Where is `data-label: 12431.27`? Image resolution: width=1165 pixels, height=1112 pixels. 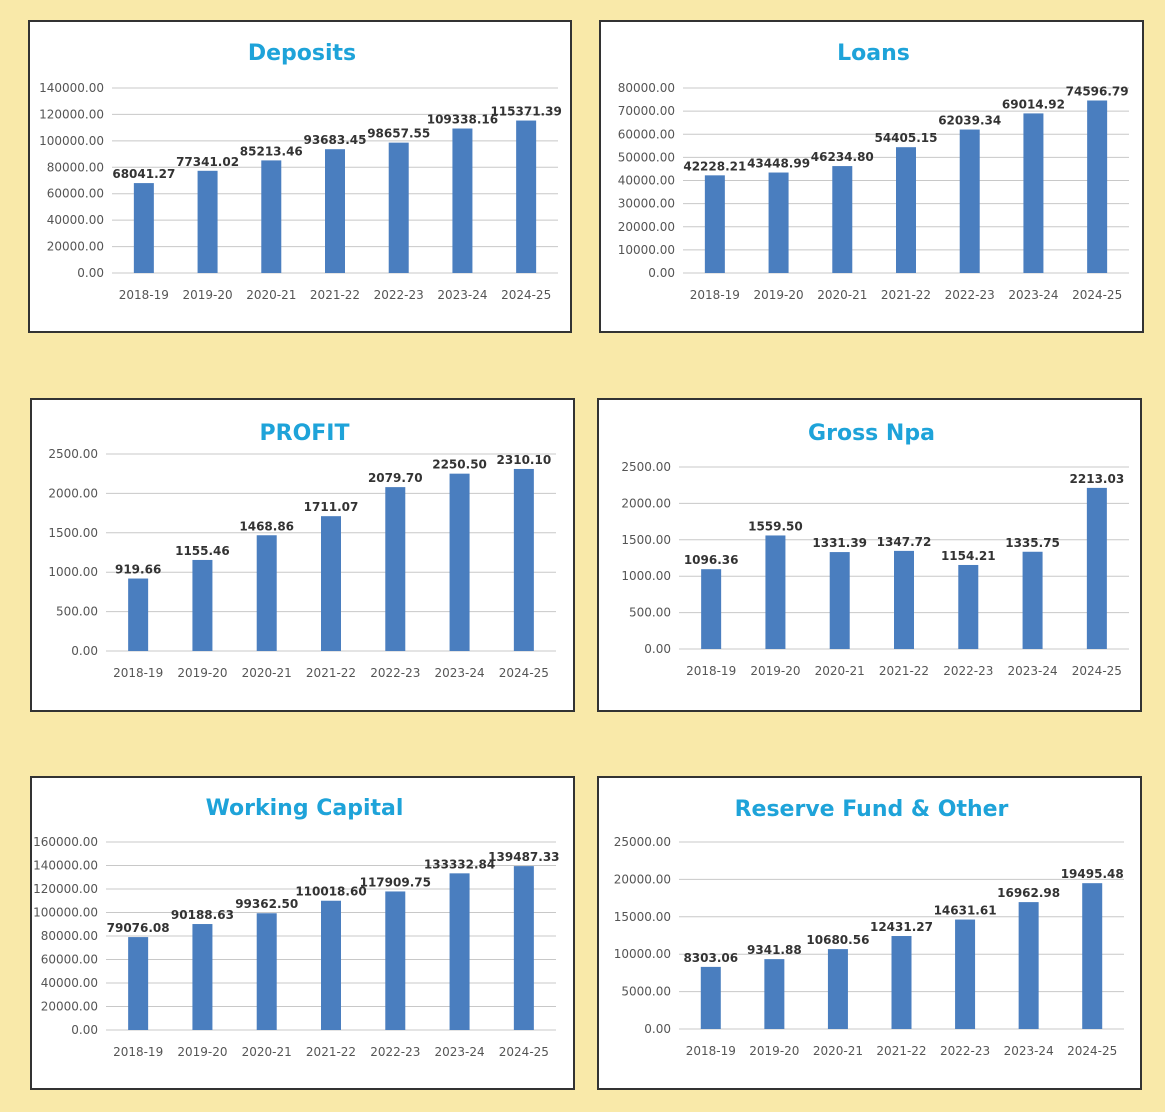
data-label: 12431.27 is located at coordinates (901, 927).